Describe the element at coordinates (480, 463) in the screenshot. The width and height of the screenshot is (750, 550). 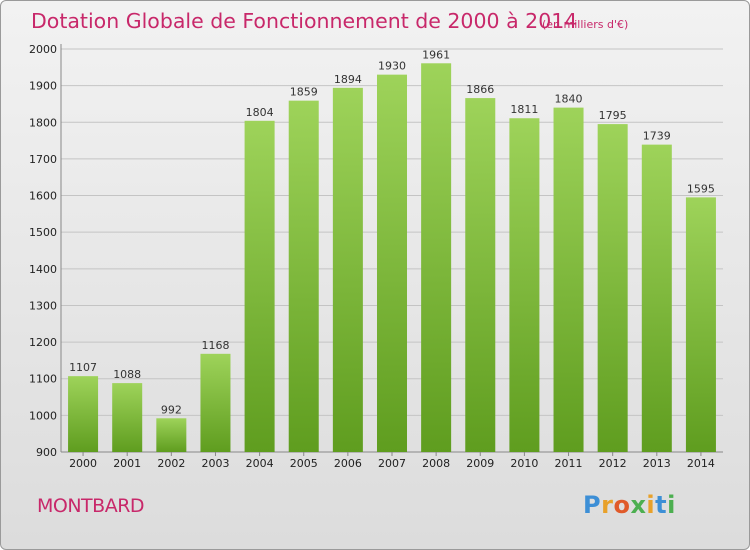
I see `x-tick-label: 2009` at that location.